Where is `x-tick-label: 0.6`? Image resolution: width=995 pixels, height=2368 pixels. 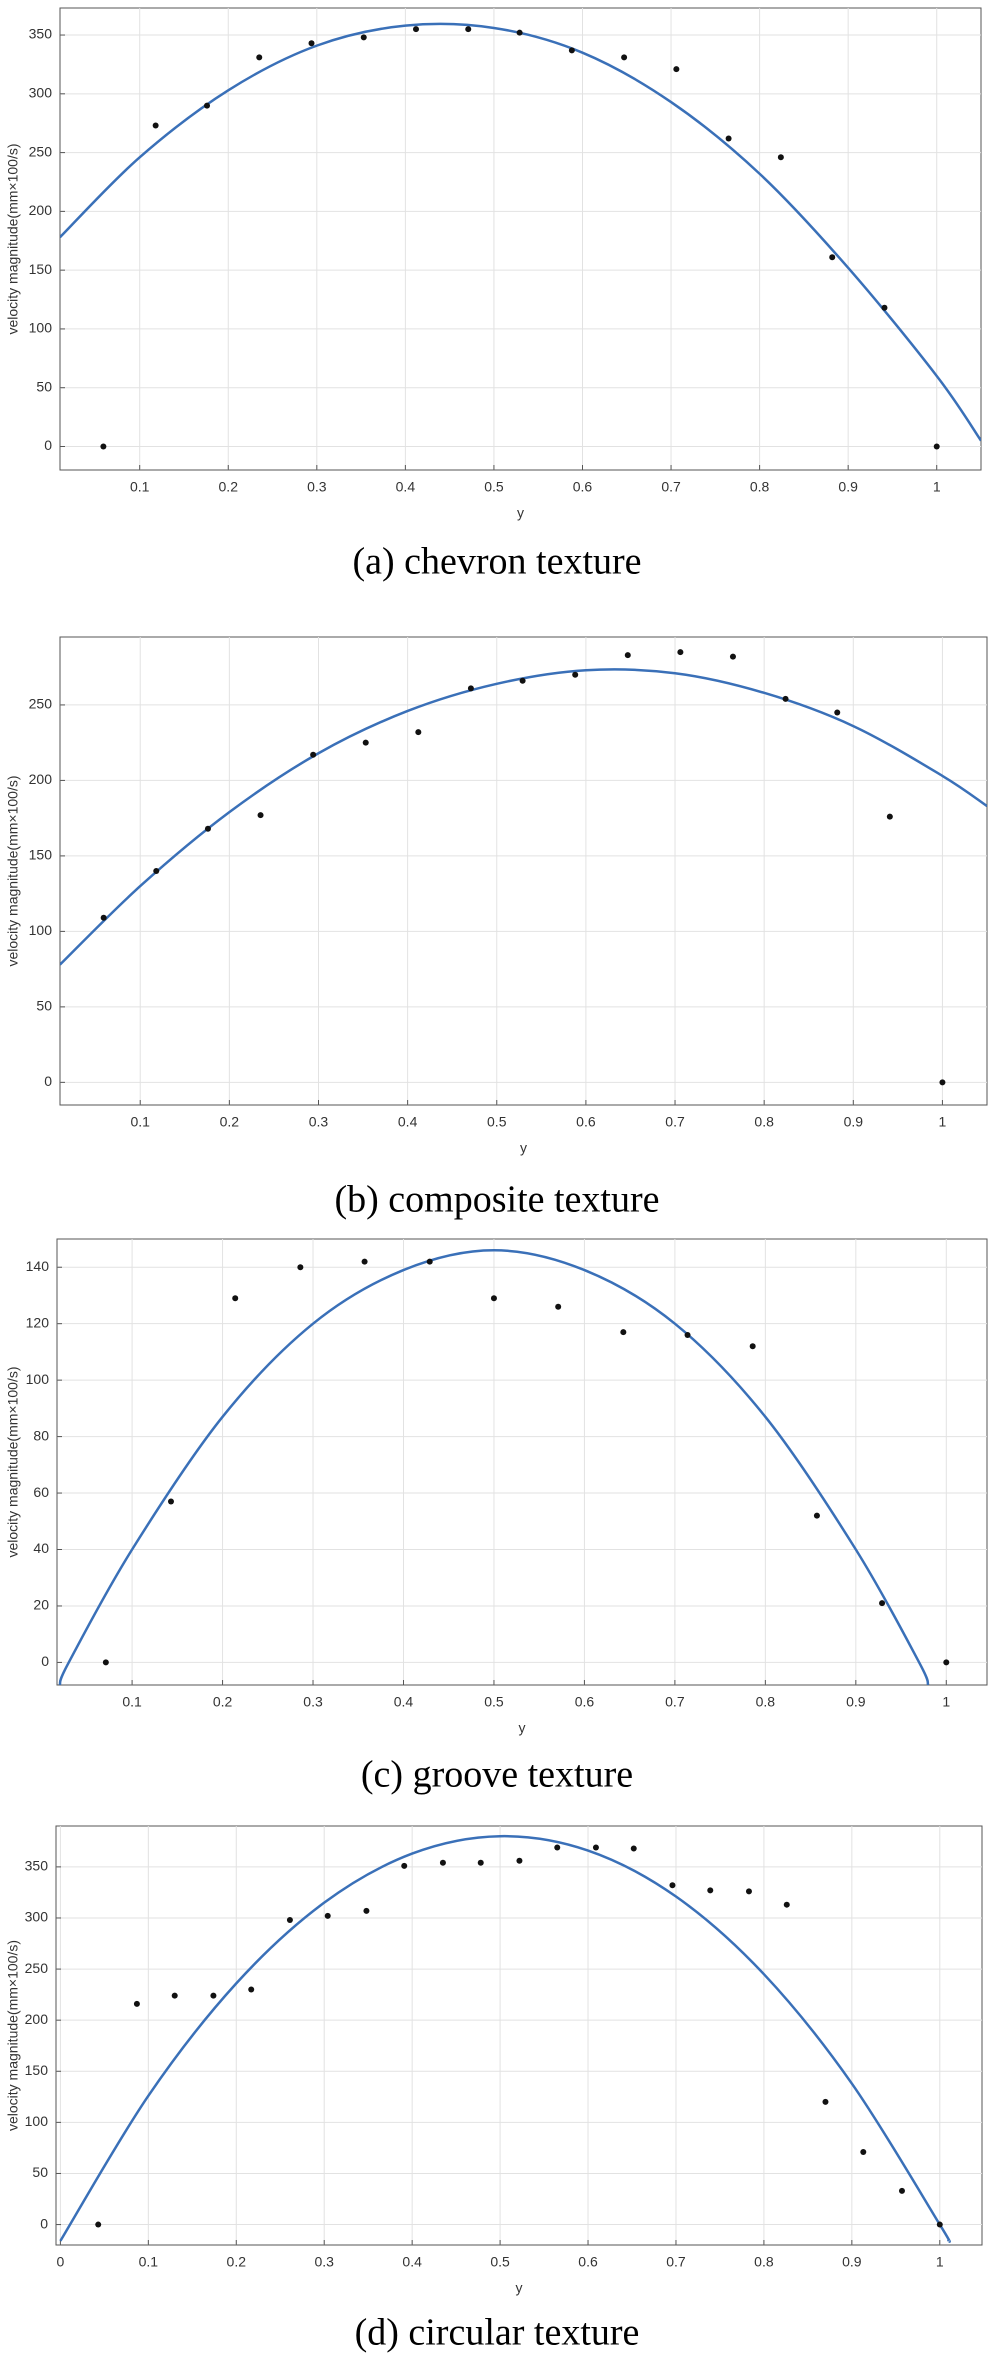 x-tick-label: 0.6 is located at coordinates (585, 1702).